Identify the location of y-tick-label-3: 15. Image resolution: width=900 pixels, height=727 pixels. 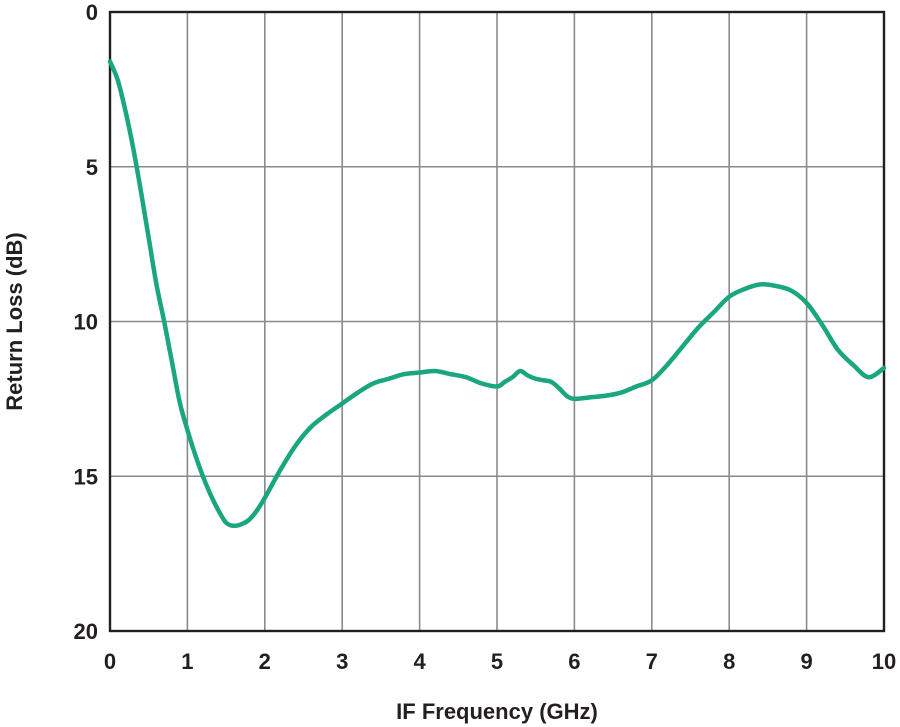
(86, 476).